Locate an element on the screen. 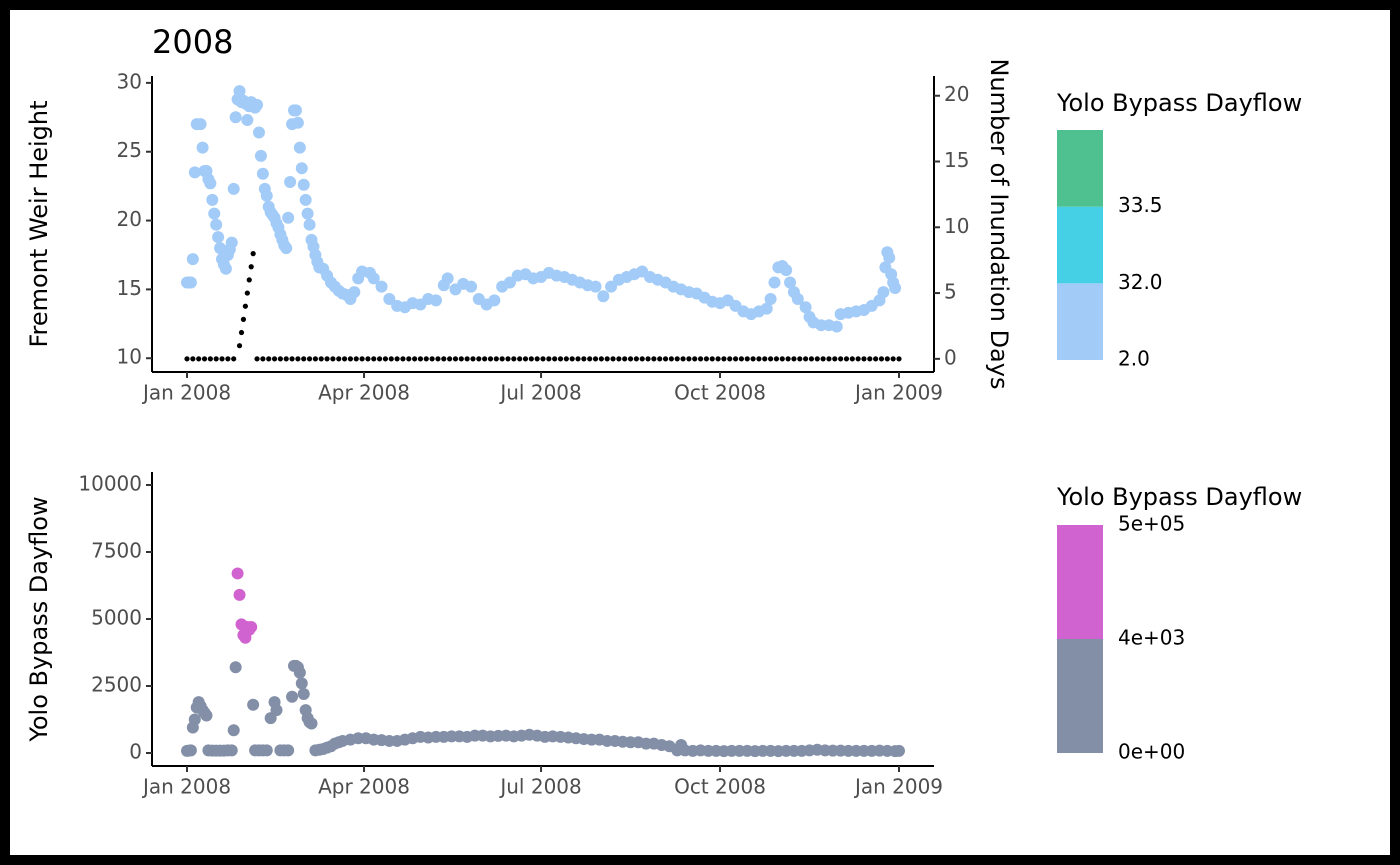  y2-tick-label: 15 is located at coordinates (956, 160).